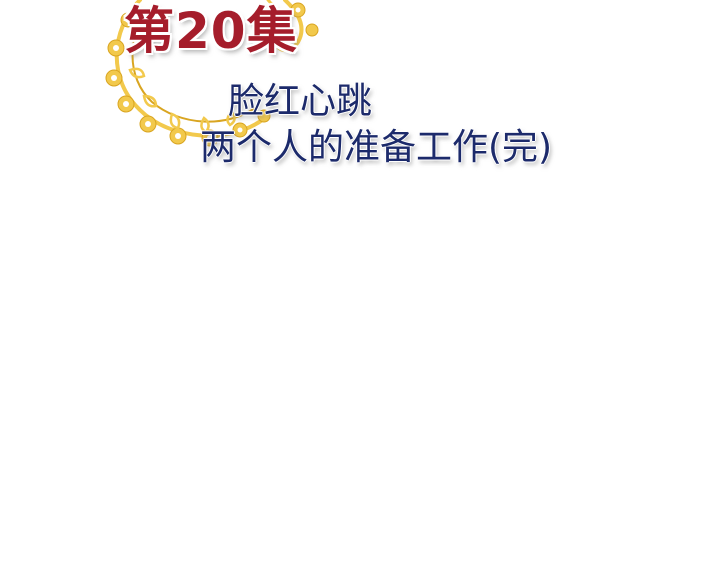  I want to click on episode-title: 第20集, so click(211, 31).